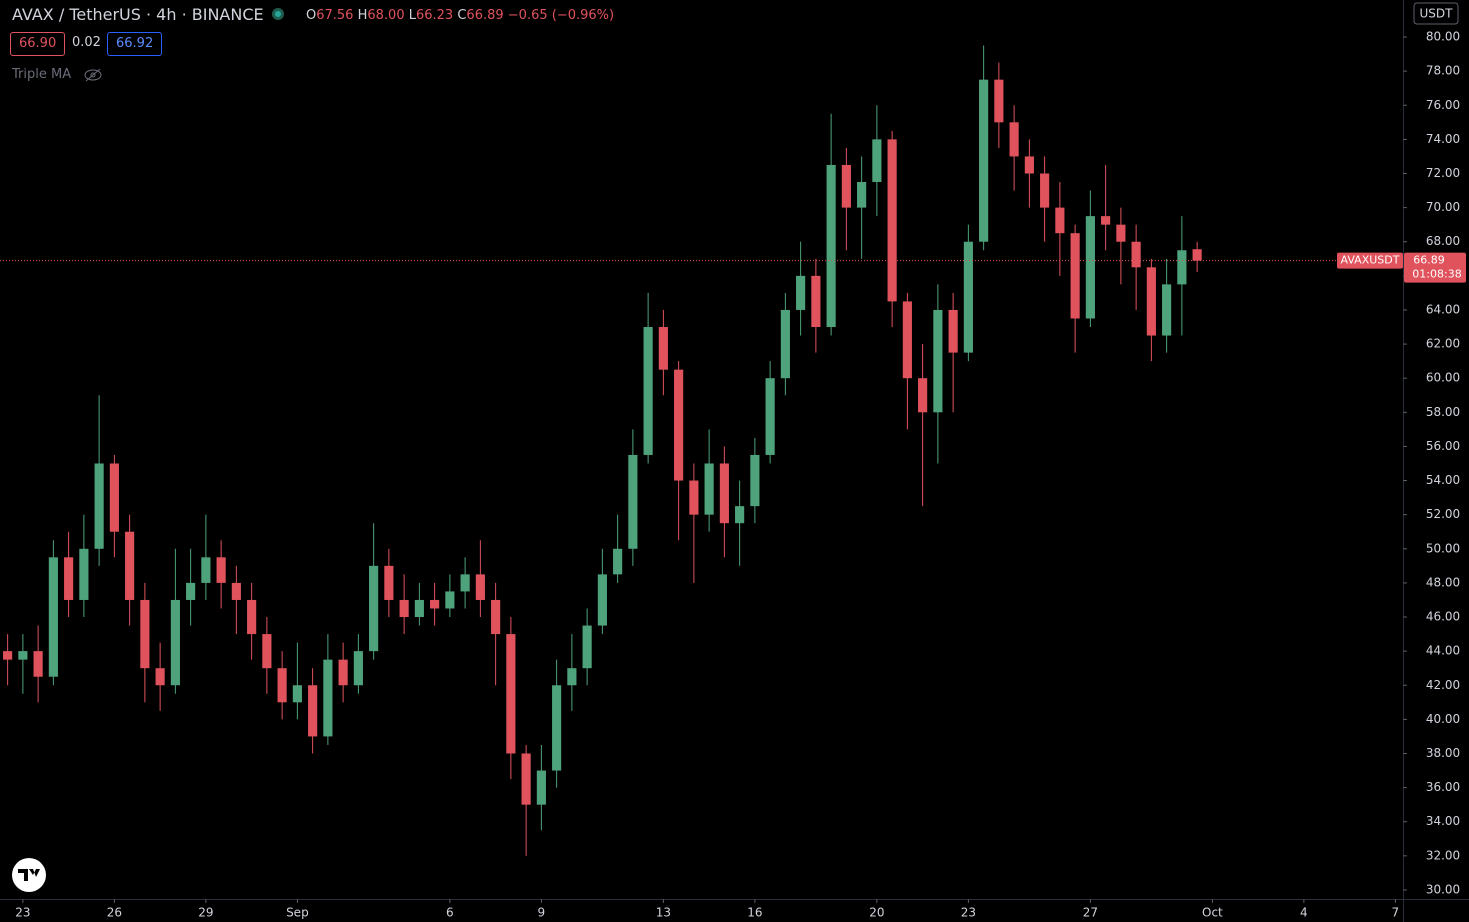 The image size is (1469, 922). What do you see at coordinates (1443, 719) in the screenshot?
I see `y-tick-label: 40.00` at bounding box center [1443, 719].